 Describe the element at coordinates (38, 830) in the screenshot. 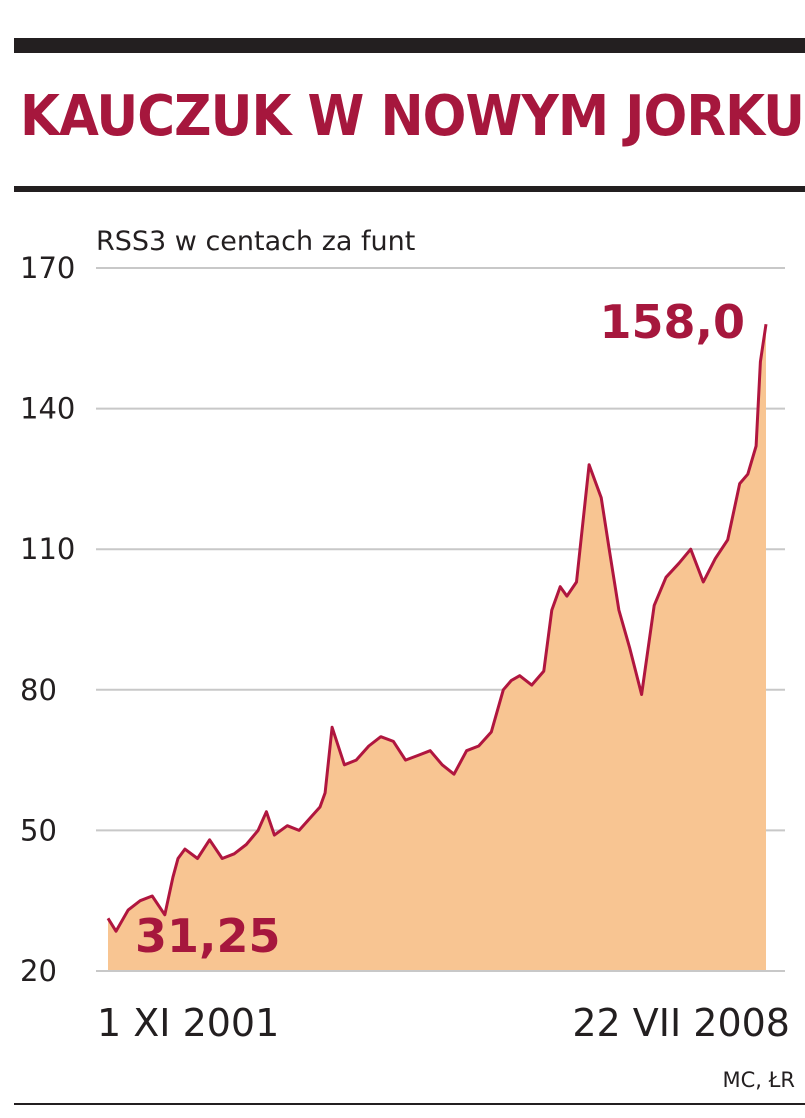

I see `y-tick-label: 50` at that location.